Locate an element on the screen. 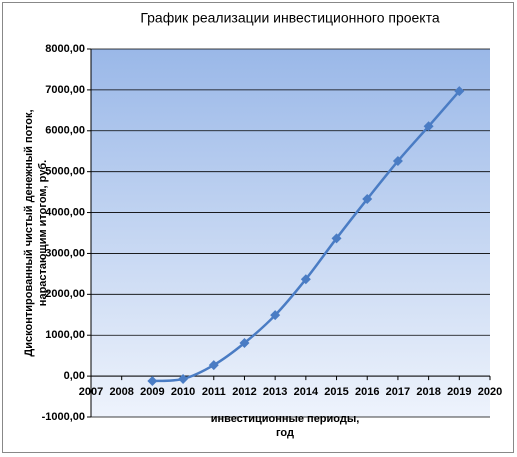  y-tick-label: -1000,00 is located at coordinates (63, 417).